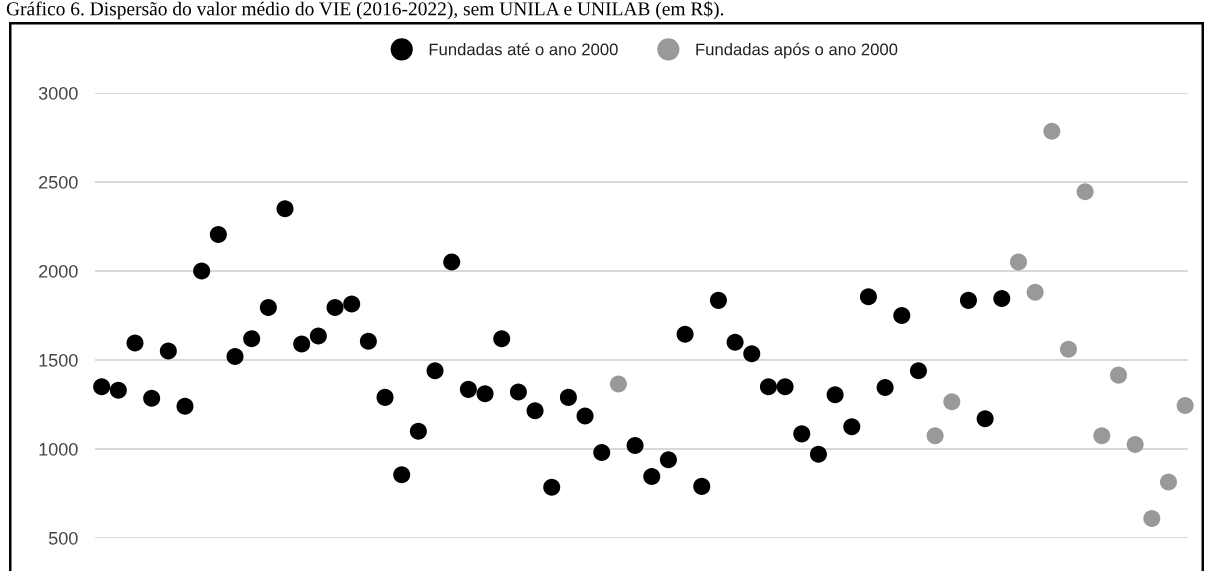 The height and width of the screenshot is (571, 1206). What do you see at coordinates (58, 449) in the screenshot?
I see `y-tick-label: 1000` at bounding box center [58, 449].